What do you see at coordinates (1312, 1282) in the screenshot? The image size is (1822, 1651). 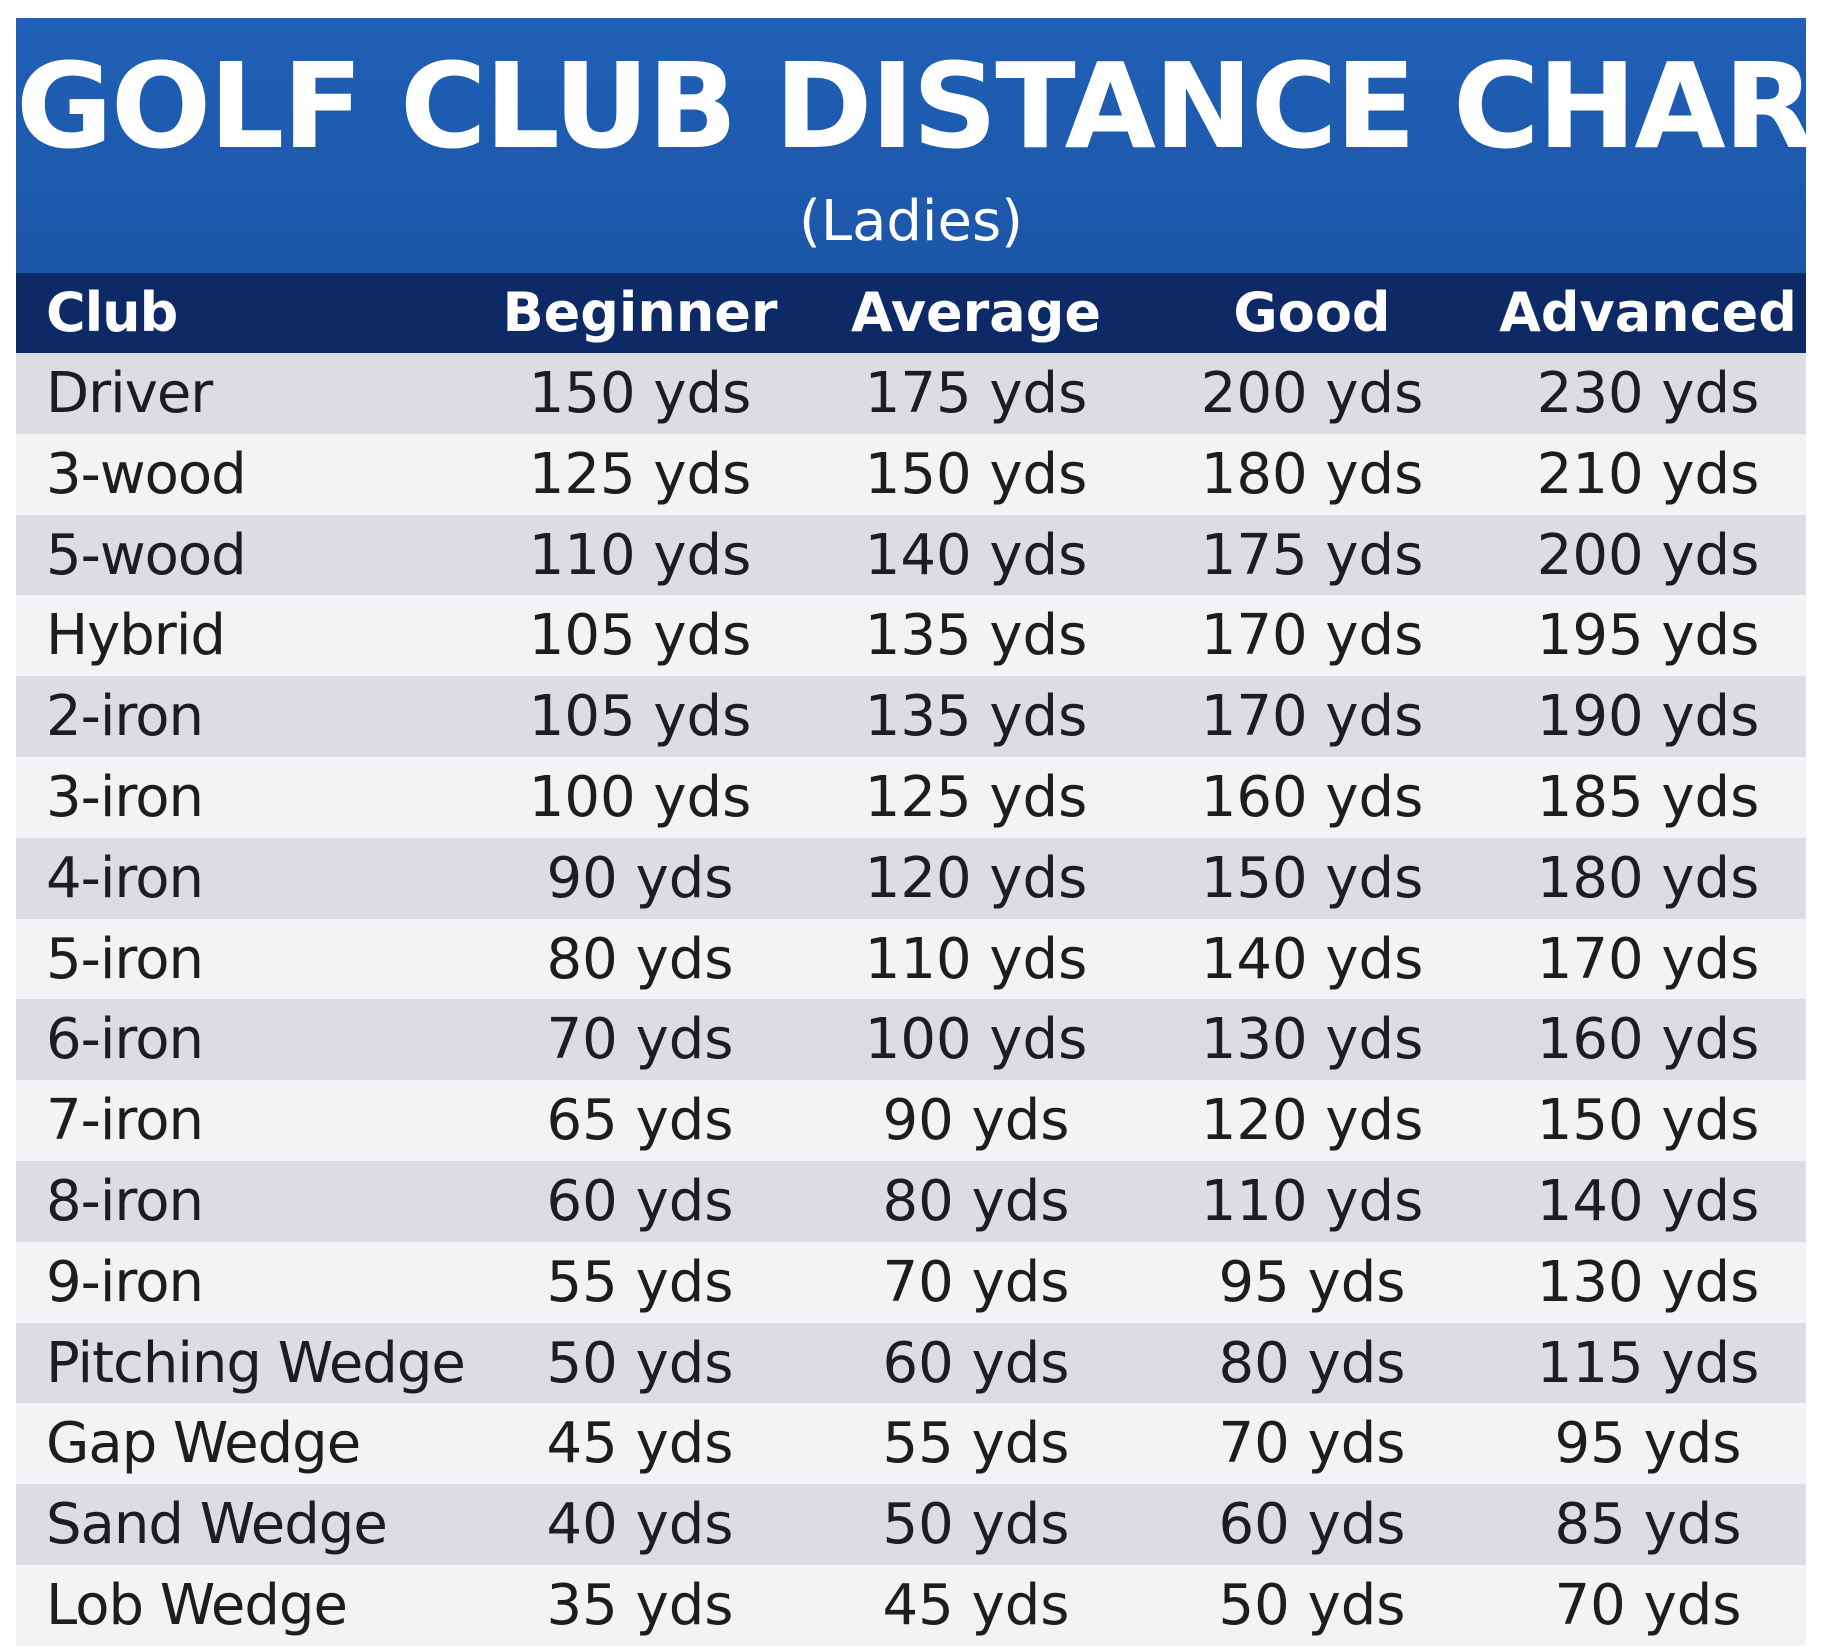 I see `good-distance-cell: 95 yds` at bounding box center [1312, 1282].